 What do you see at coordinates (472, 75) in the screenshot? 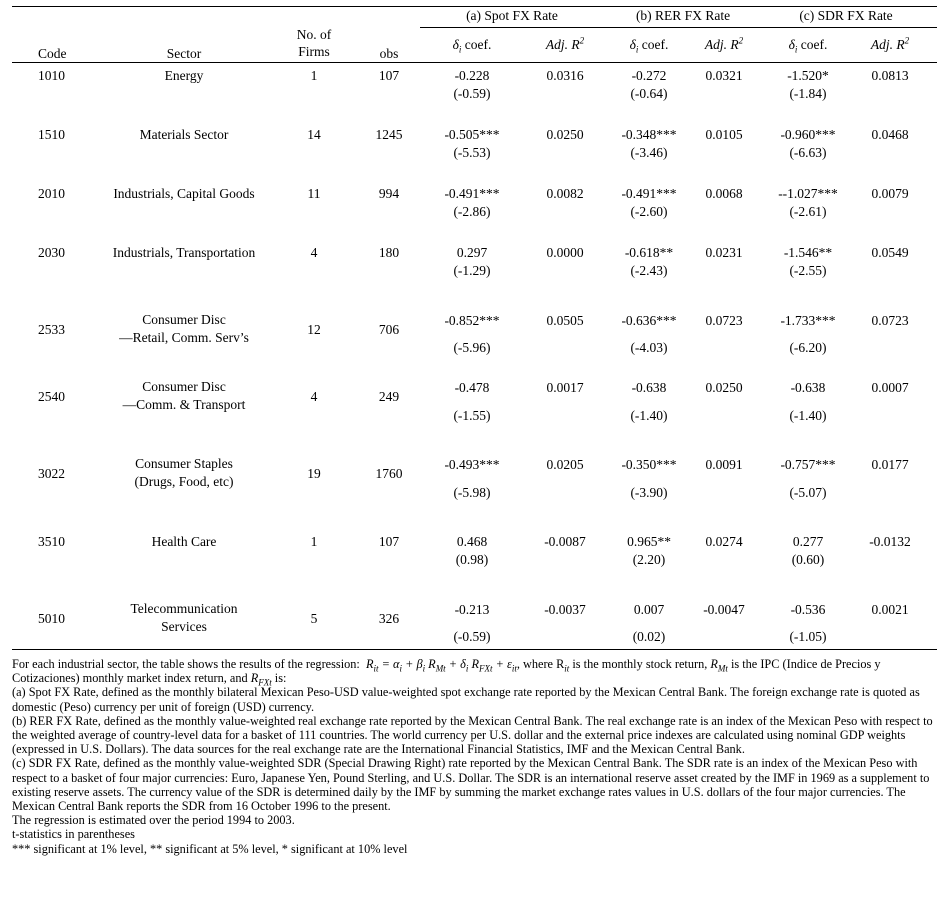
I see `row-spot-coef: -0.228` at bounding box center [472, 75].